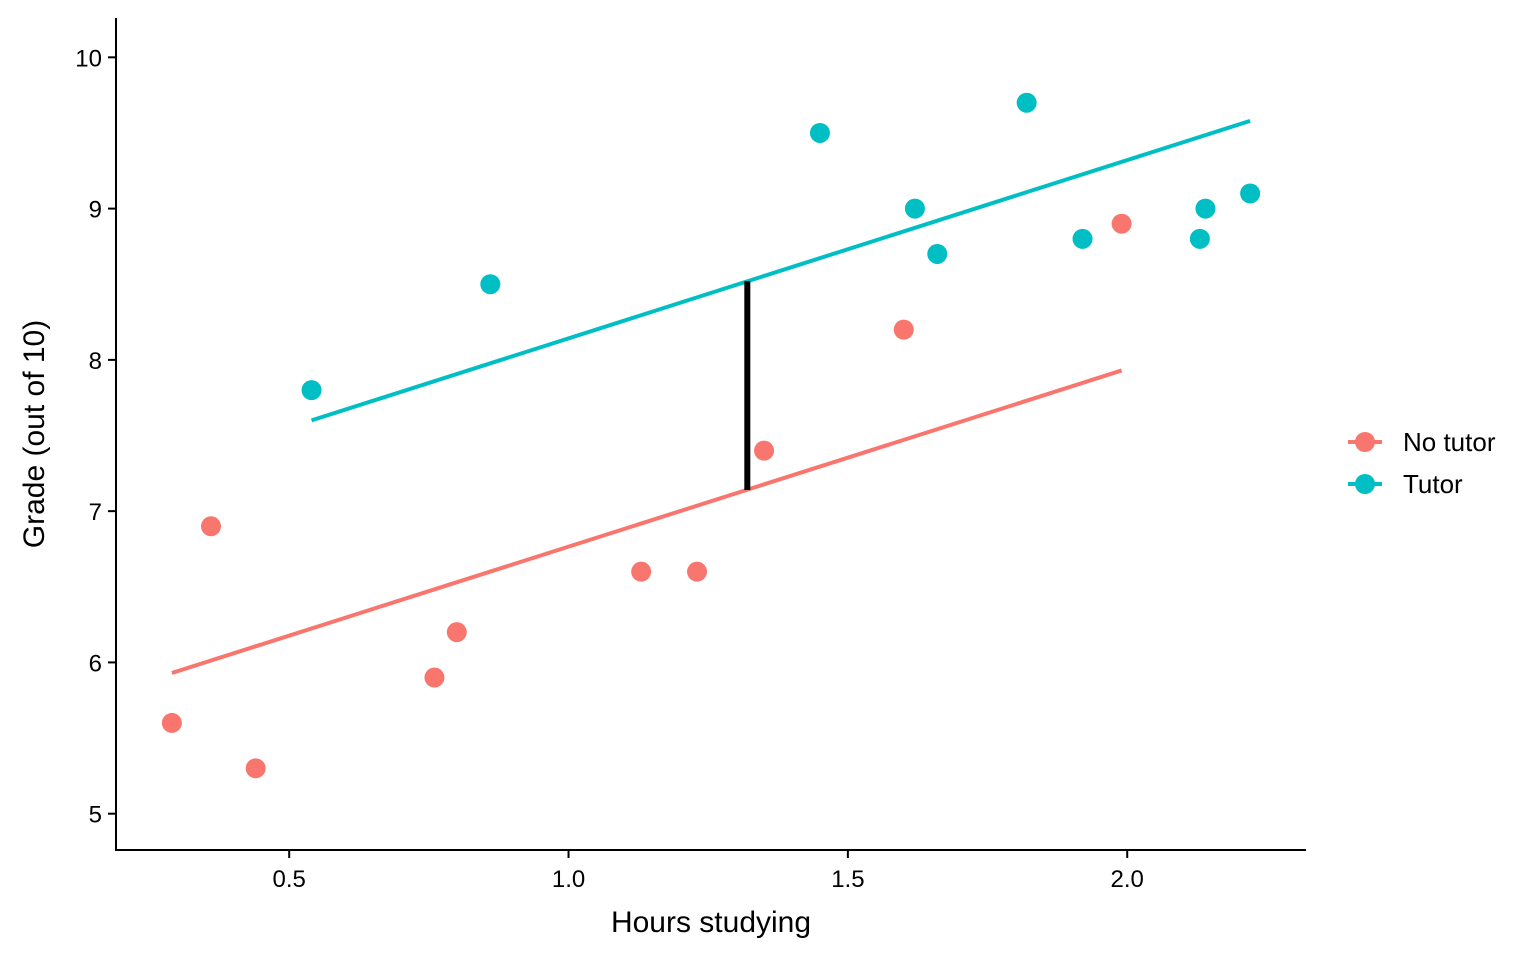  What do you see at coordinates (1449, 442) in the screenshot?
I see `legend-label-no-tutor: No tutor` at bounding box center [1449, 442].